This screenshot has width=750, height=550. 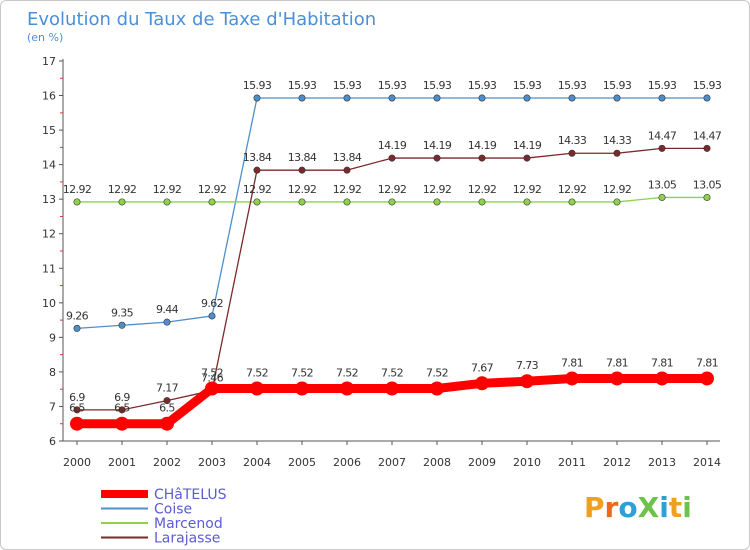 I want to click on logo-letter: o, so click(x=627, y=507).